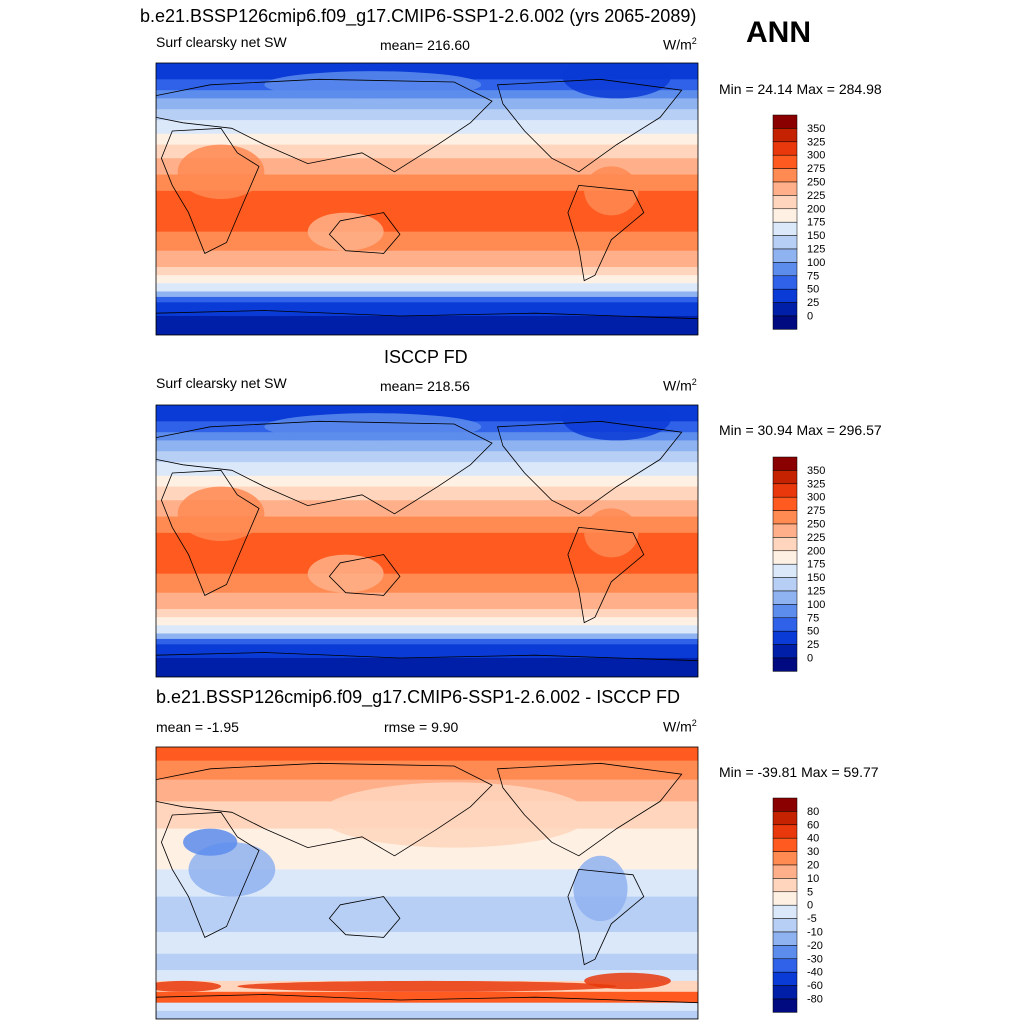 This screenshot has width=1024, height=1024. What do you see at coordinates (680, 44) in the screenshot?
I see `panel1-units: W/m2` at bounding box center [680, 44].